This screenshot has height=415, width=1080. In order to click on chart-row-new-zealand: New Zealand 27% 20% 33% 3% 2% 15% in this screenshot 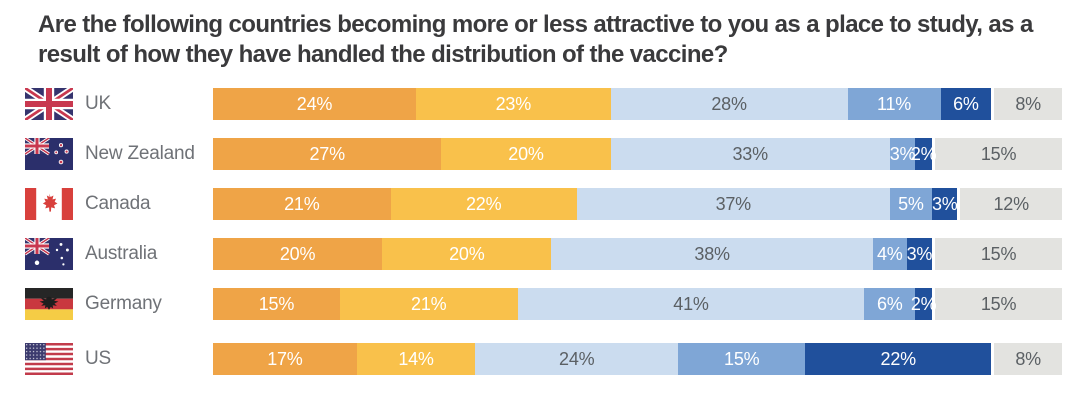, I will do `click(544, 154)`.